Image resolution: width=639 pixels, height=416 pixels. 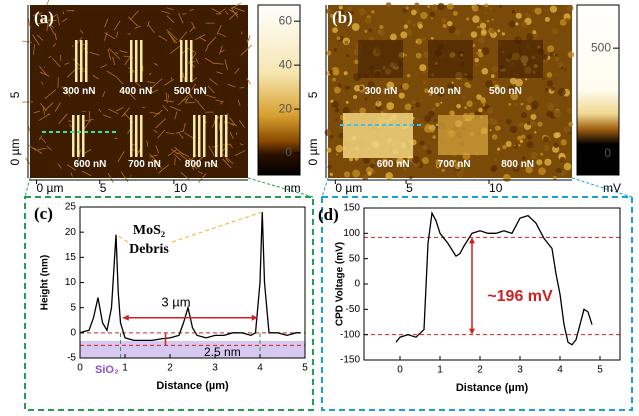 I want to click on image-x-label: 0 µm, so click(x=50, y=188).